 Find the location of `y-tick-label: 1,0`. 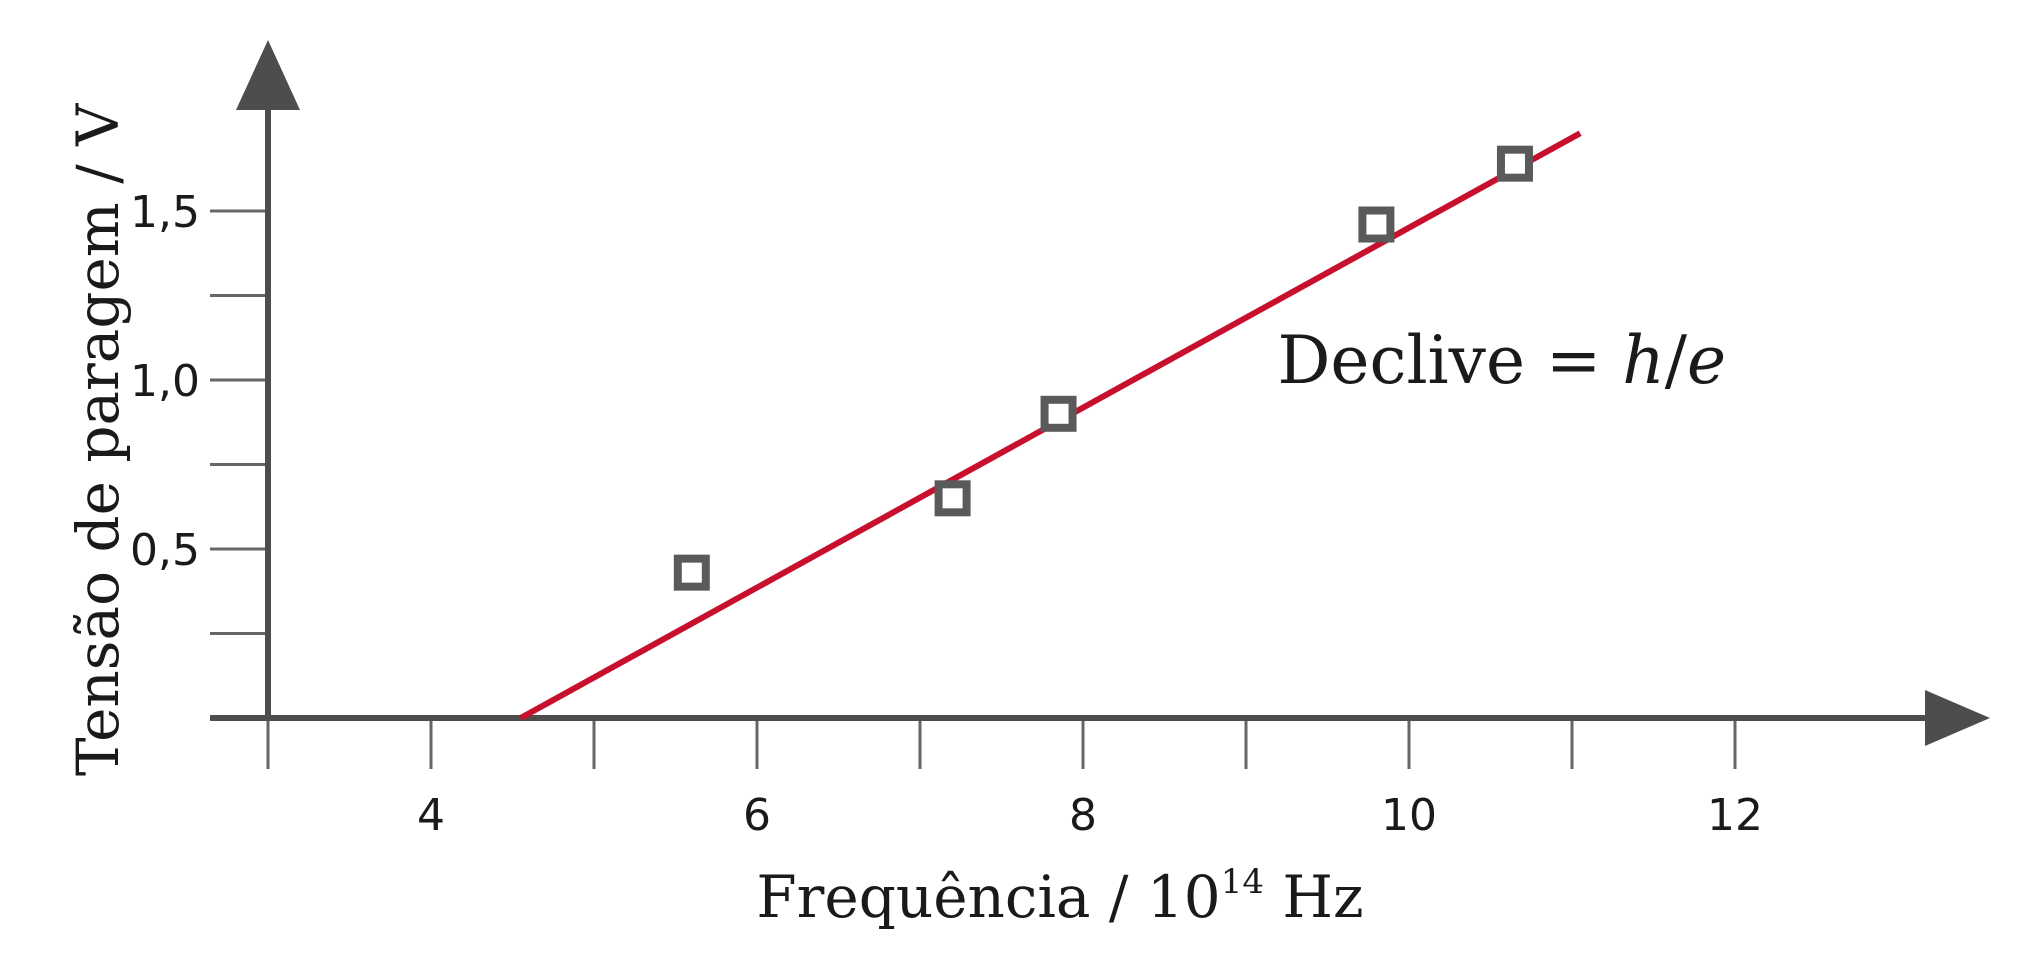

y-tick-label: 1,0 is located at coordinates (165, 381).